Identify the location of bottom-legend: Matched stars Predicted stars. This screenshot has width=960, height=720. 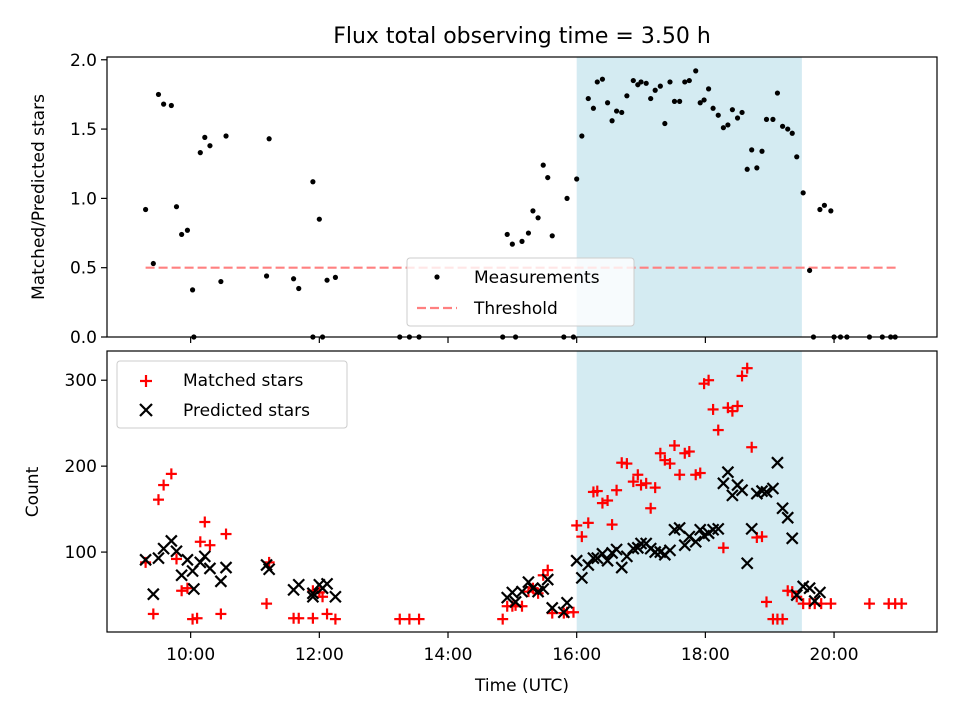
(232, 394).